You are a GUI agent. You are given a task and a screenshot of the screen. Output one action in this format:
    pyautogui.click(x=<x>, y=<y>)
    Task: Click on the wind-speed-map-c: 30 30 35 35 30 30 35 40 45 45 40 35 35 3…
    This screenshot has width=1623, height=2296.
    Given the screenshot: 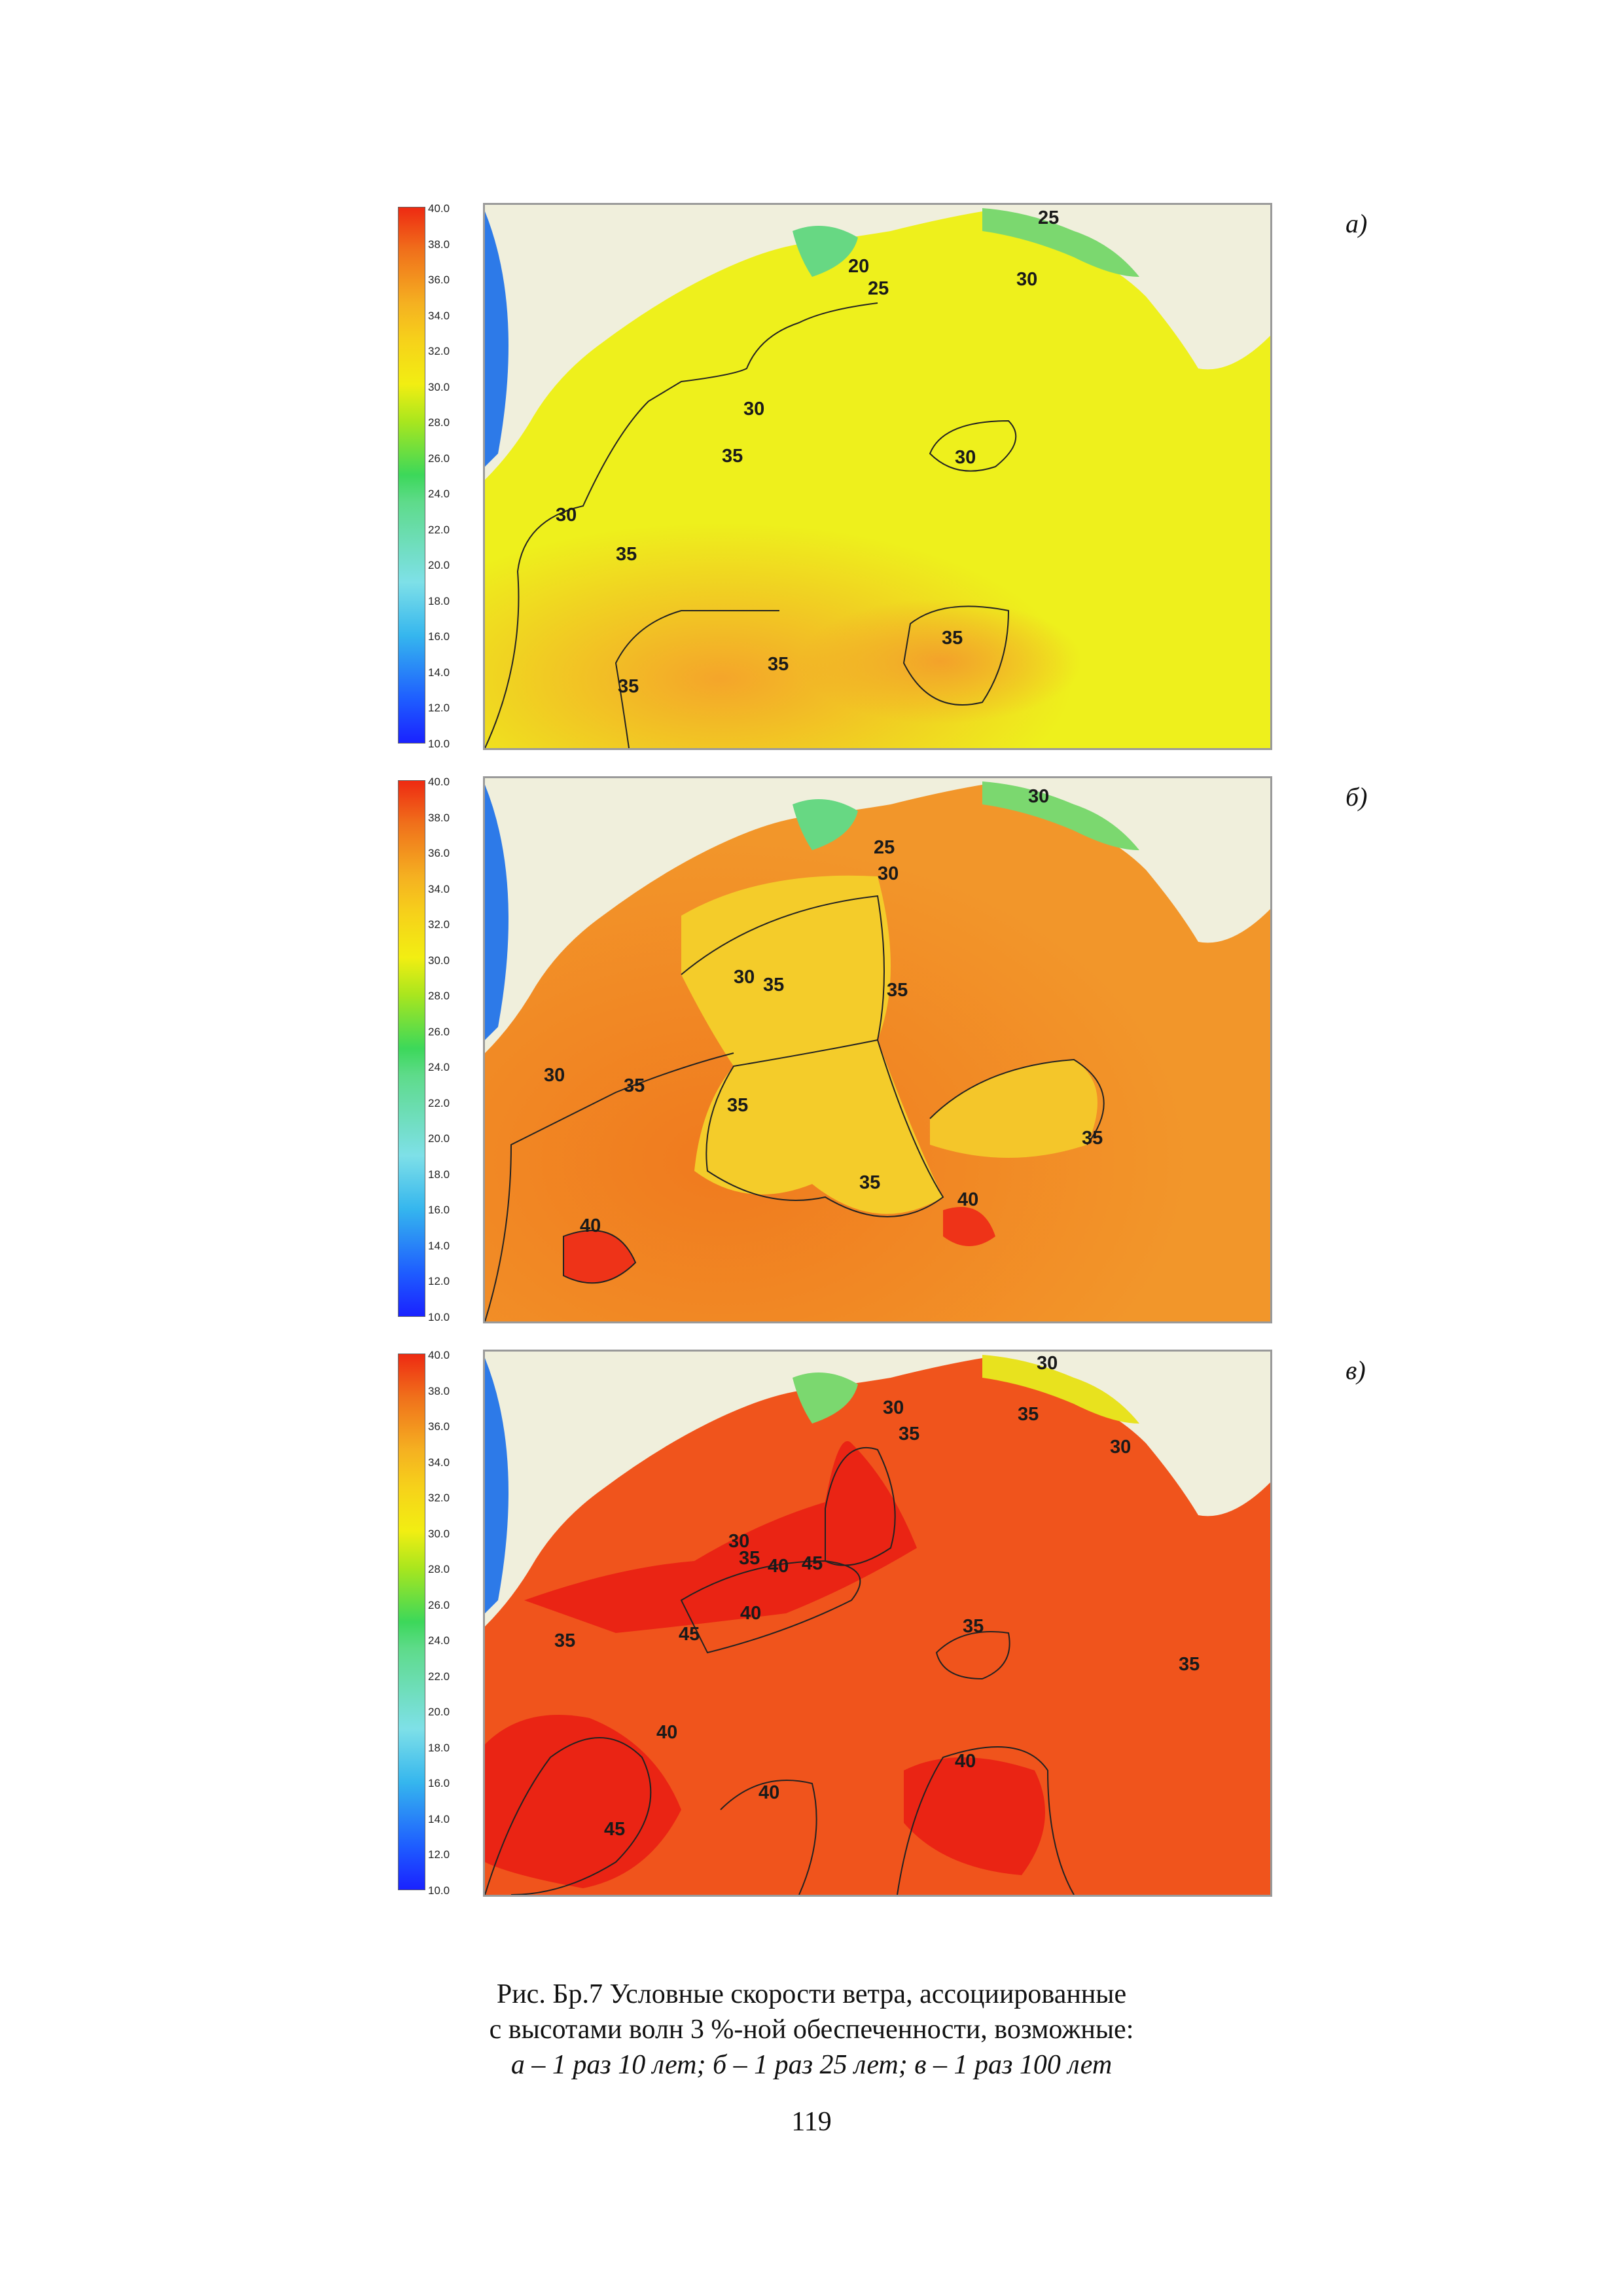 What is the action you would take?
    pyautogui.click(x=877, y=1623)
    